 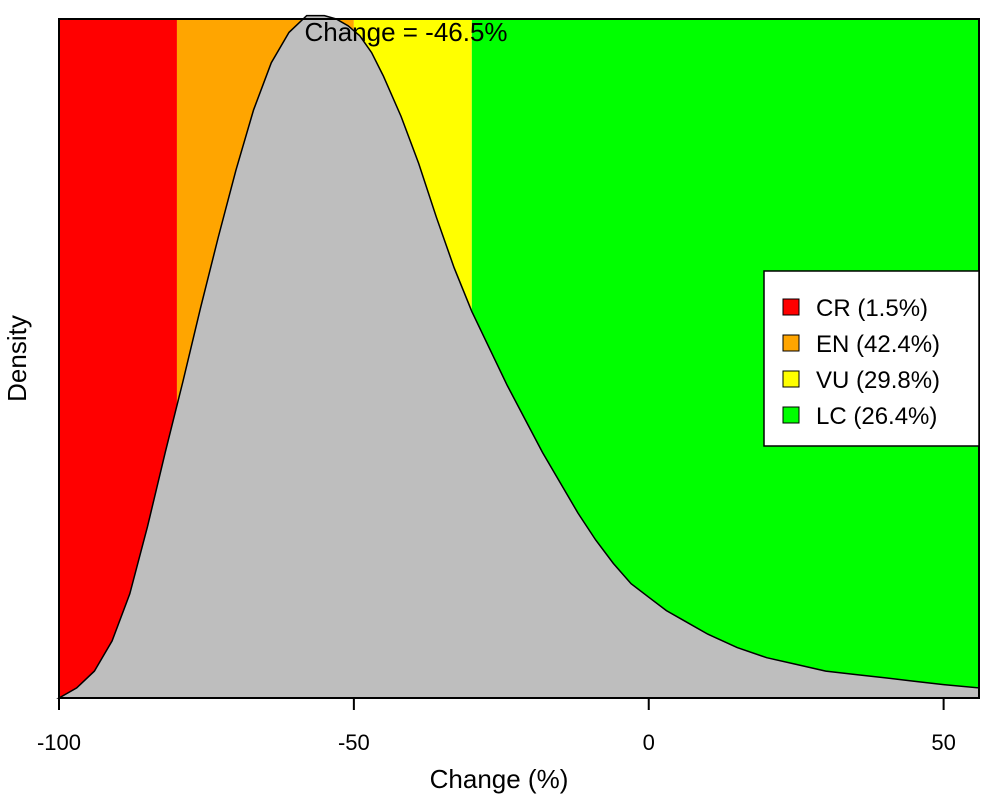 What do you see at coordinates (59, 742) in the screenshot?
I see `x-tick-label: -100` at bounding box center [59, 742].